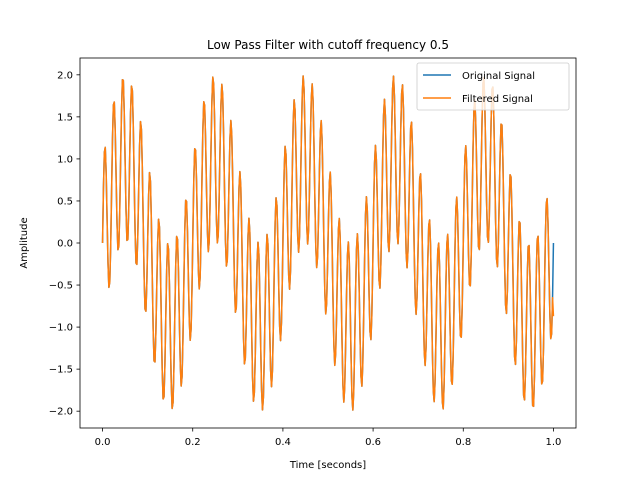  I want to click on y-tick-label: 0.0, so click(65, 244).